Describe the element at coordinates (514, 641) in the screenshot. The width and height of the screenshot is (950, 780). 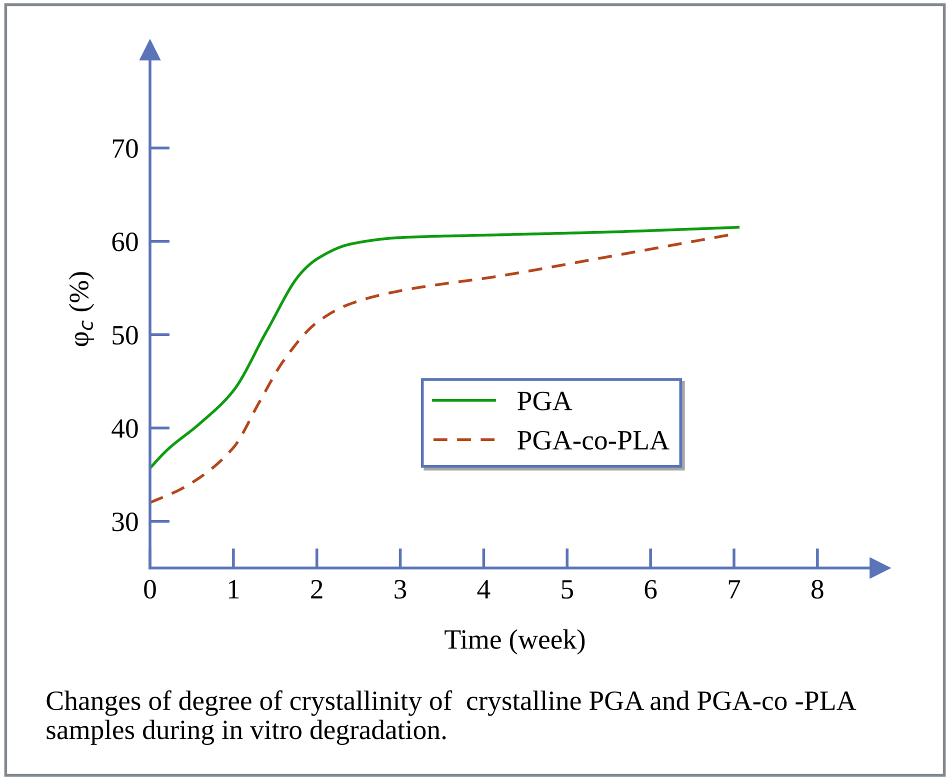
I see `x-axis-title: Time (week)` at that location.